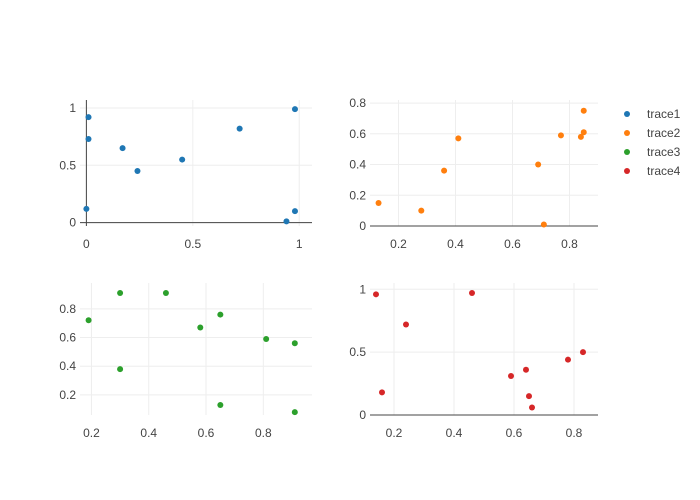 The width and height of the screenshot is (700, 500). Describe the element at coordinates (190, 165) in the screenshot. I see `series-trace1` at that location.